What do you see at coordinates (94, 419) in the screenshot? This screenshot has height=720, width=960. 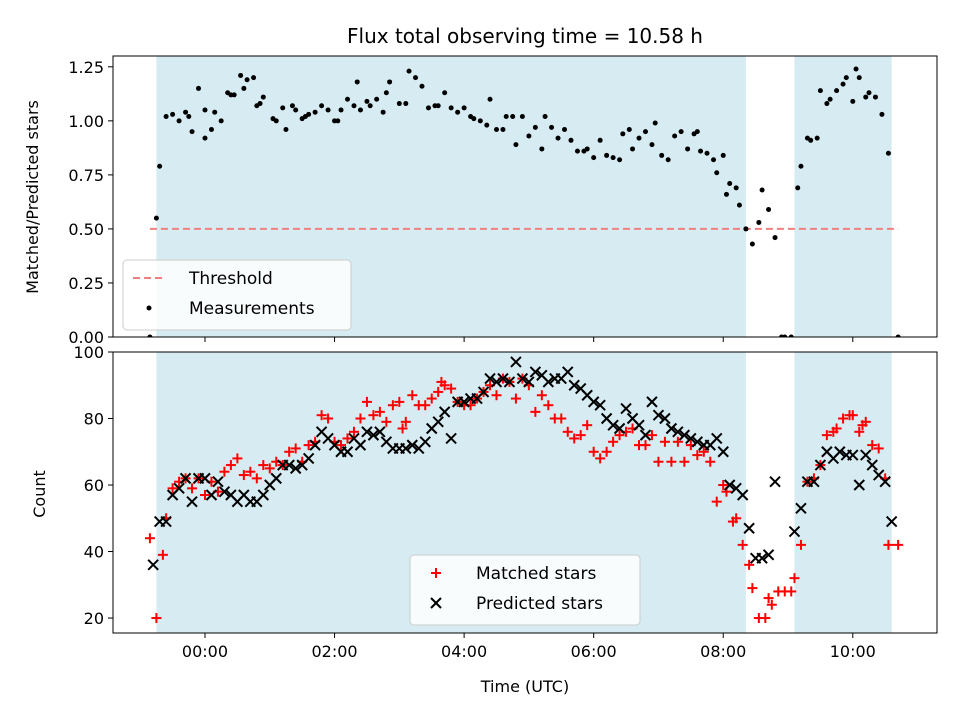 I see `y-tick-label-3: 80` at bounding box center [94, 419].